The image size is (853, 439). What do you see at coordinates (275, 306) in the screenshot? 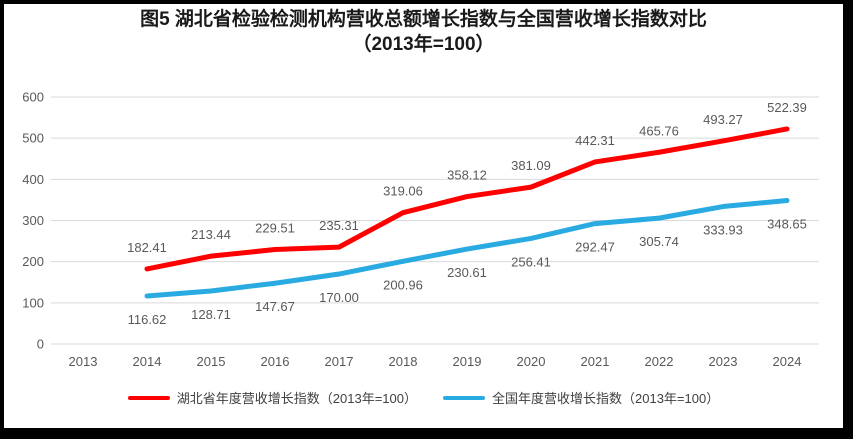
I see `data-label: 147.67` at bounding box center [275, 306].